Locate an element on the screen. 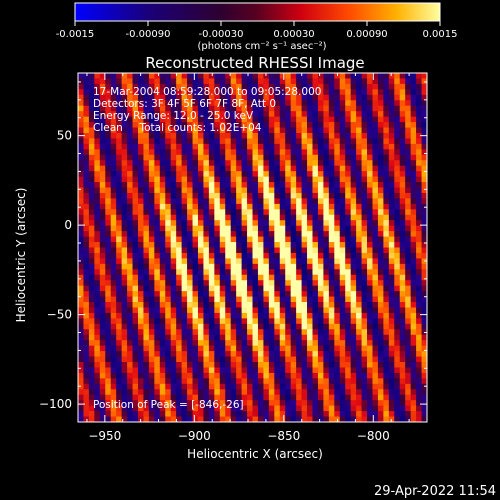 This screenshot has width=500, height=500. annotation-energy: Energy Range: 12.0 - 25.0 keV is located at coordinates (173, 116).